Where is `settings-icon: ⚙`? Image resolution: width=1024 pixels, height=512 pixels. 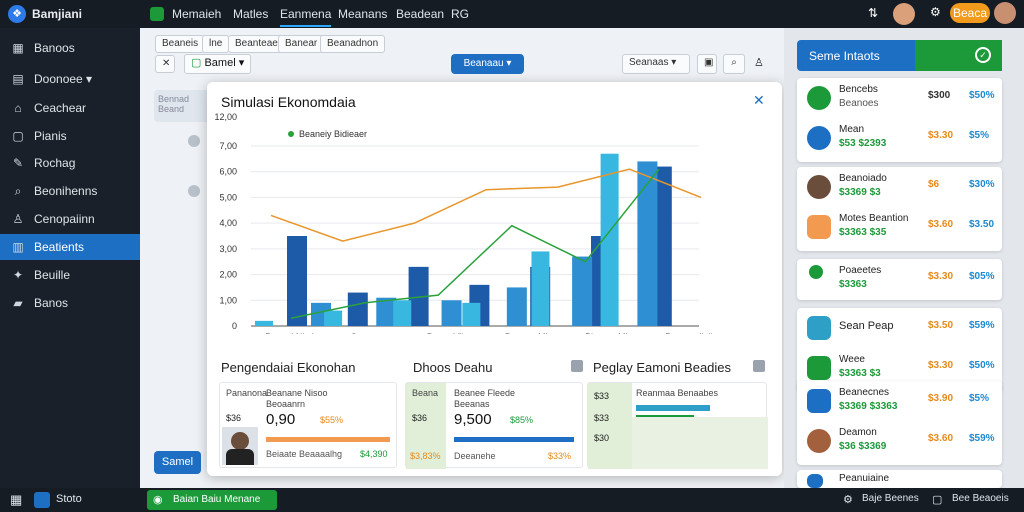
settings-icon: ⚙ is located at coordinates (935, 12).